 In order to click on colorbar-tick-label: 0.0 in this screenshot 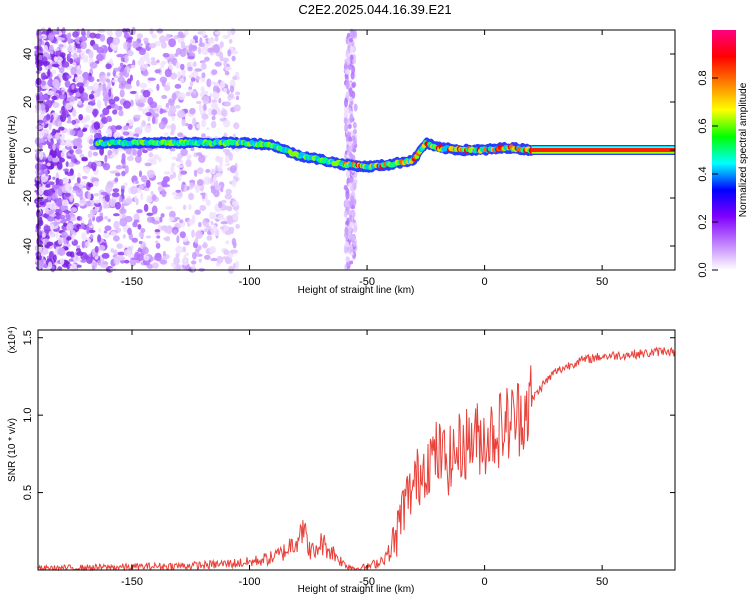, I will do `click(703, 269)`.